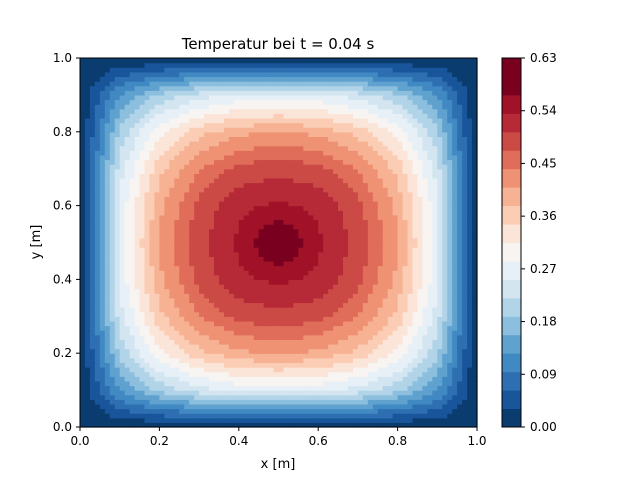 The width and height of the screenshot is (640, 484). I want to click on x-tick-label: 0.2, so click(159, 441).